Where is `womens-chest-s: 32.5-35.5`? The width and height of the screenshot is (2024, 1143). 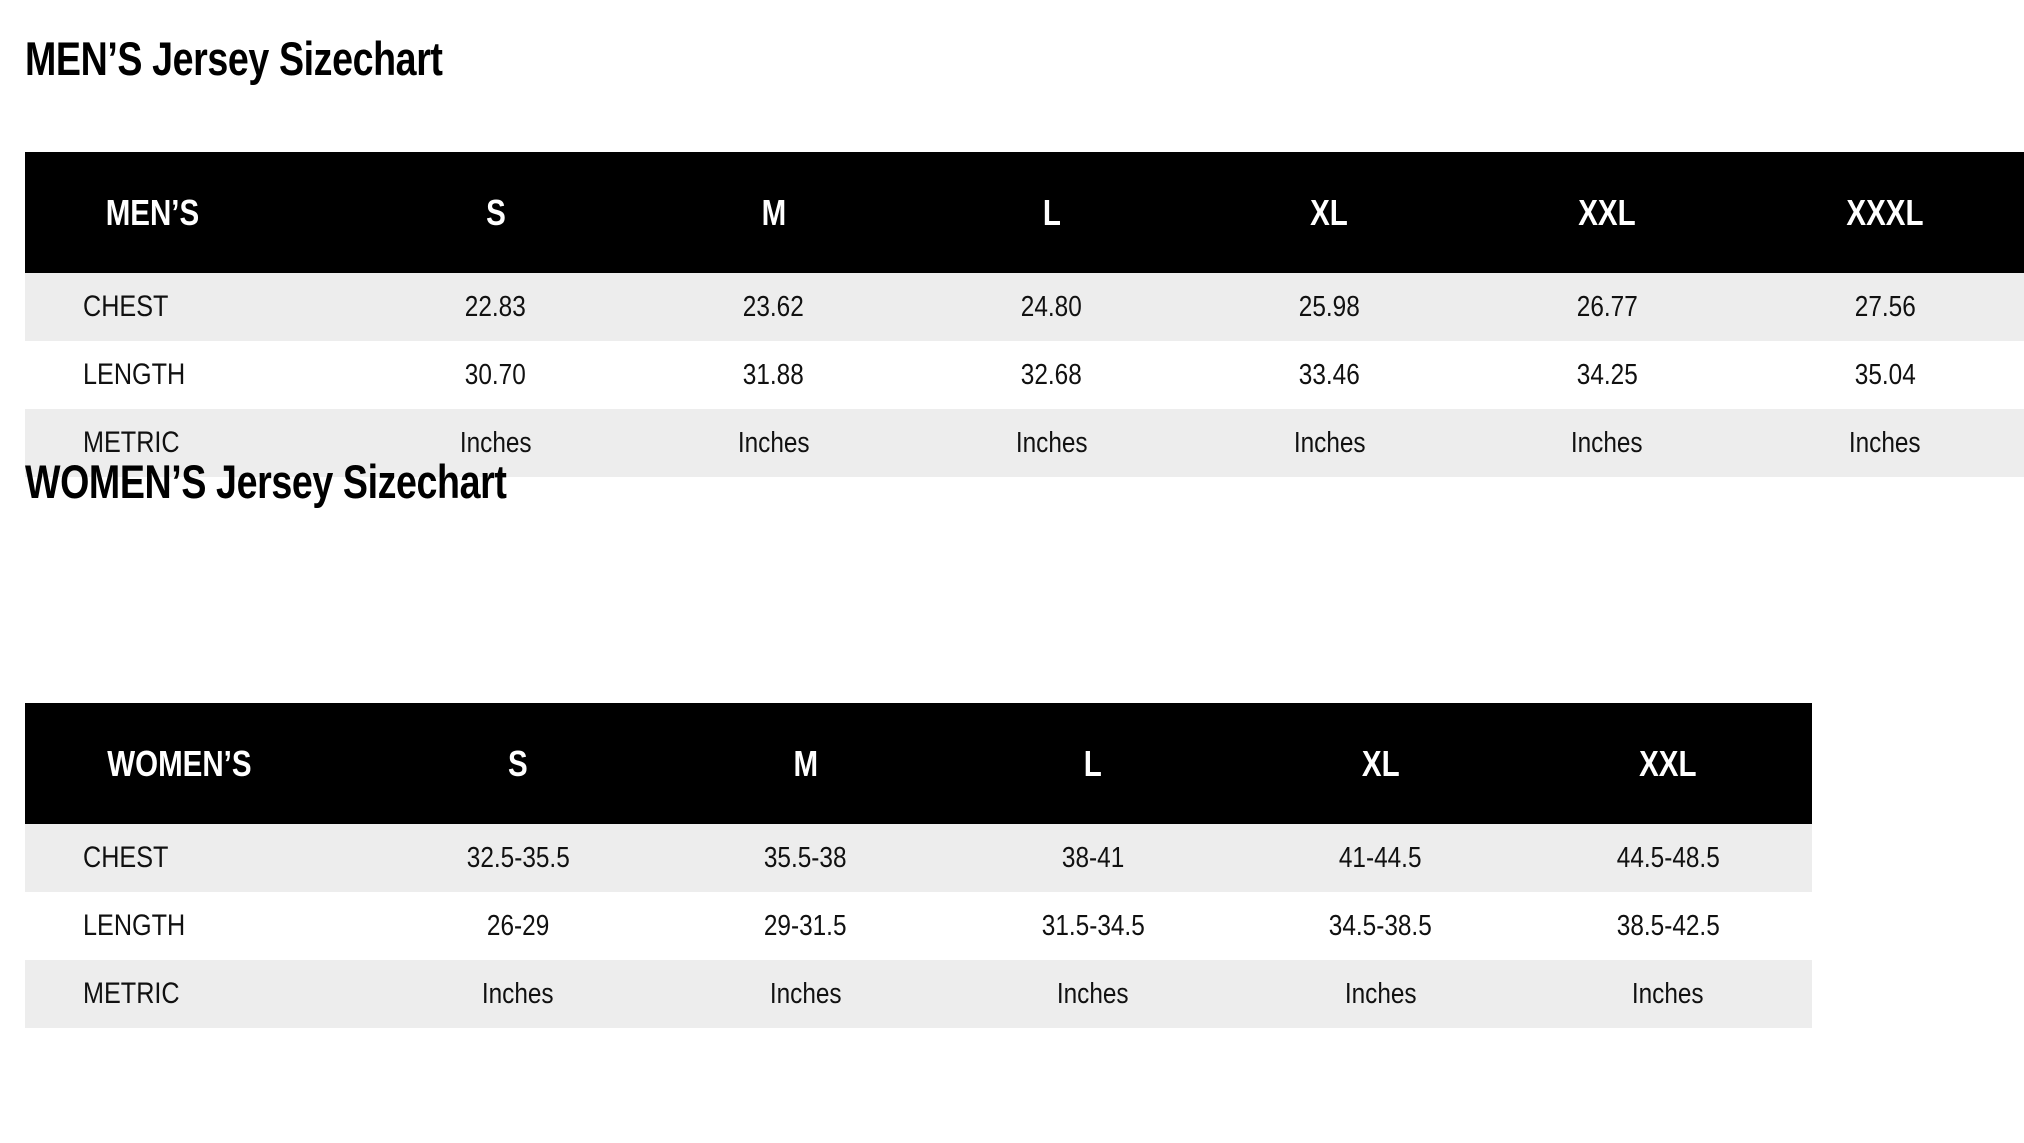 womens-chest-s: 32.5-35.5 is located at coordinates (518, 857).